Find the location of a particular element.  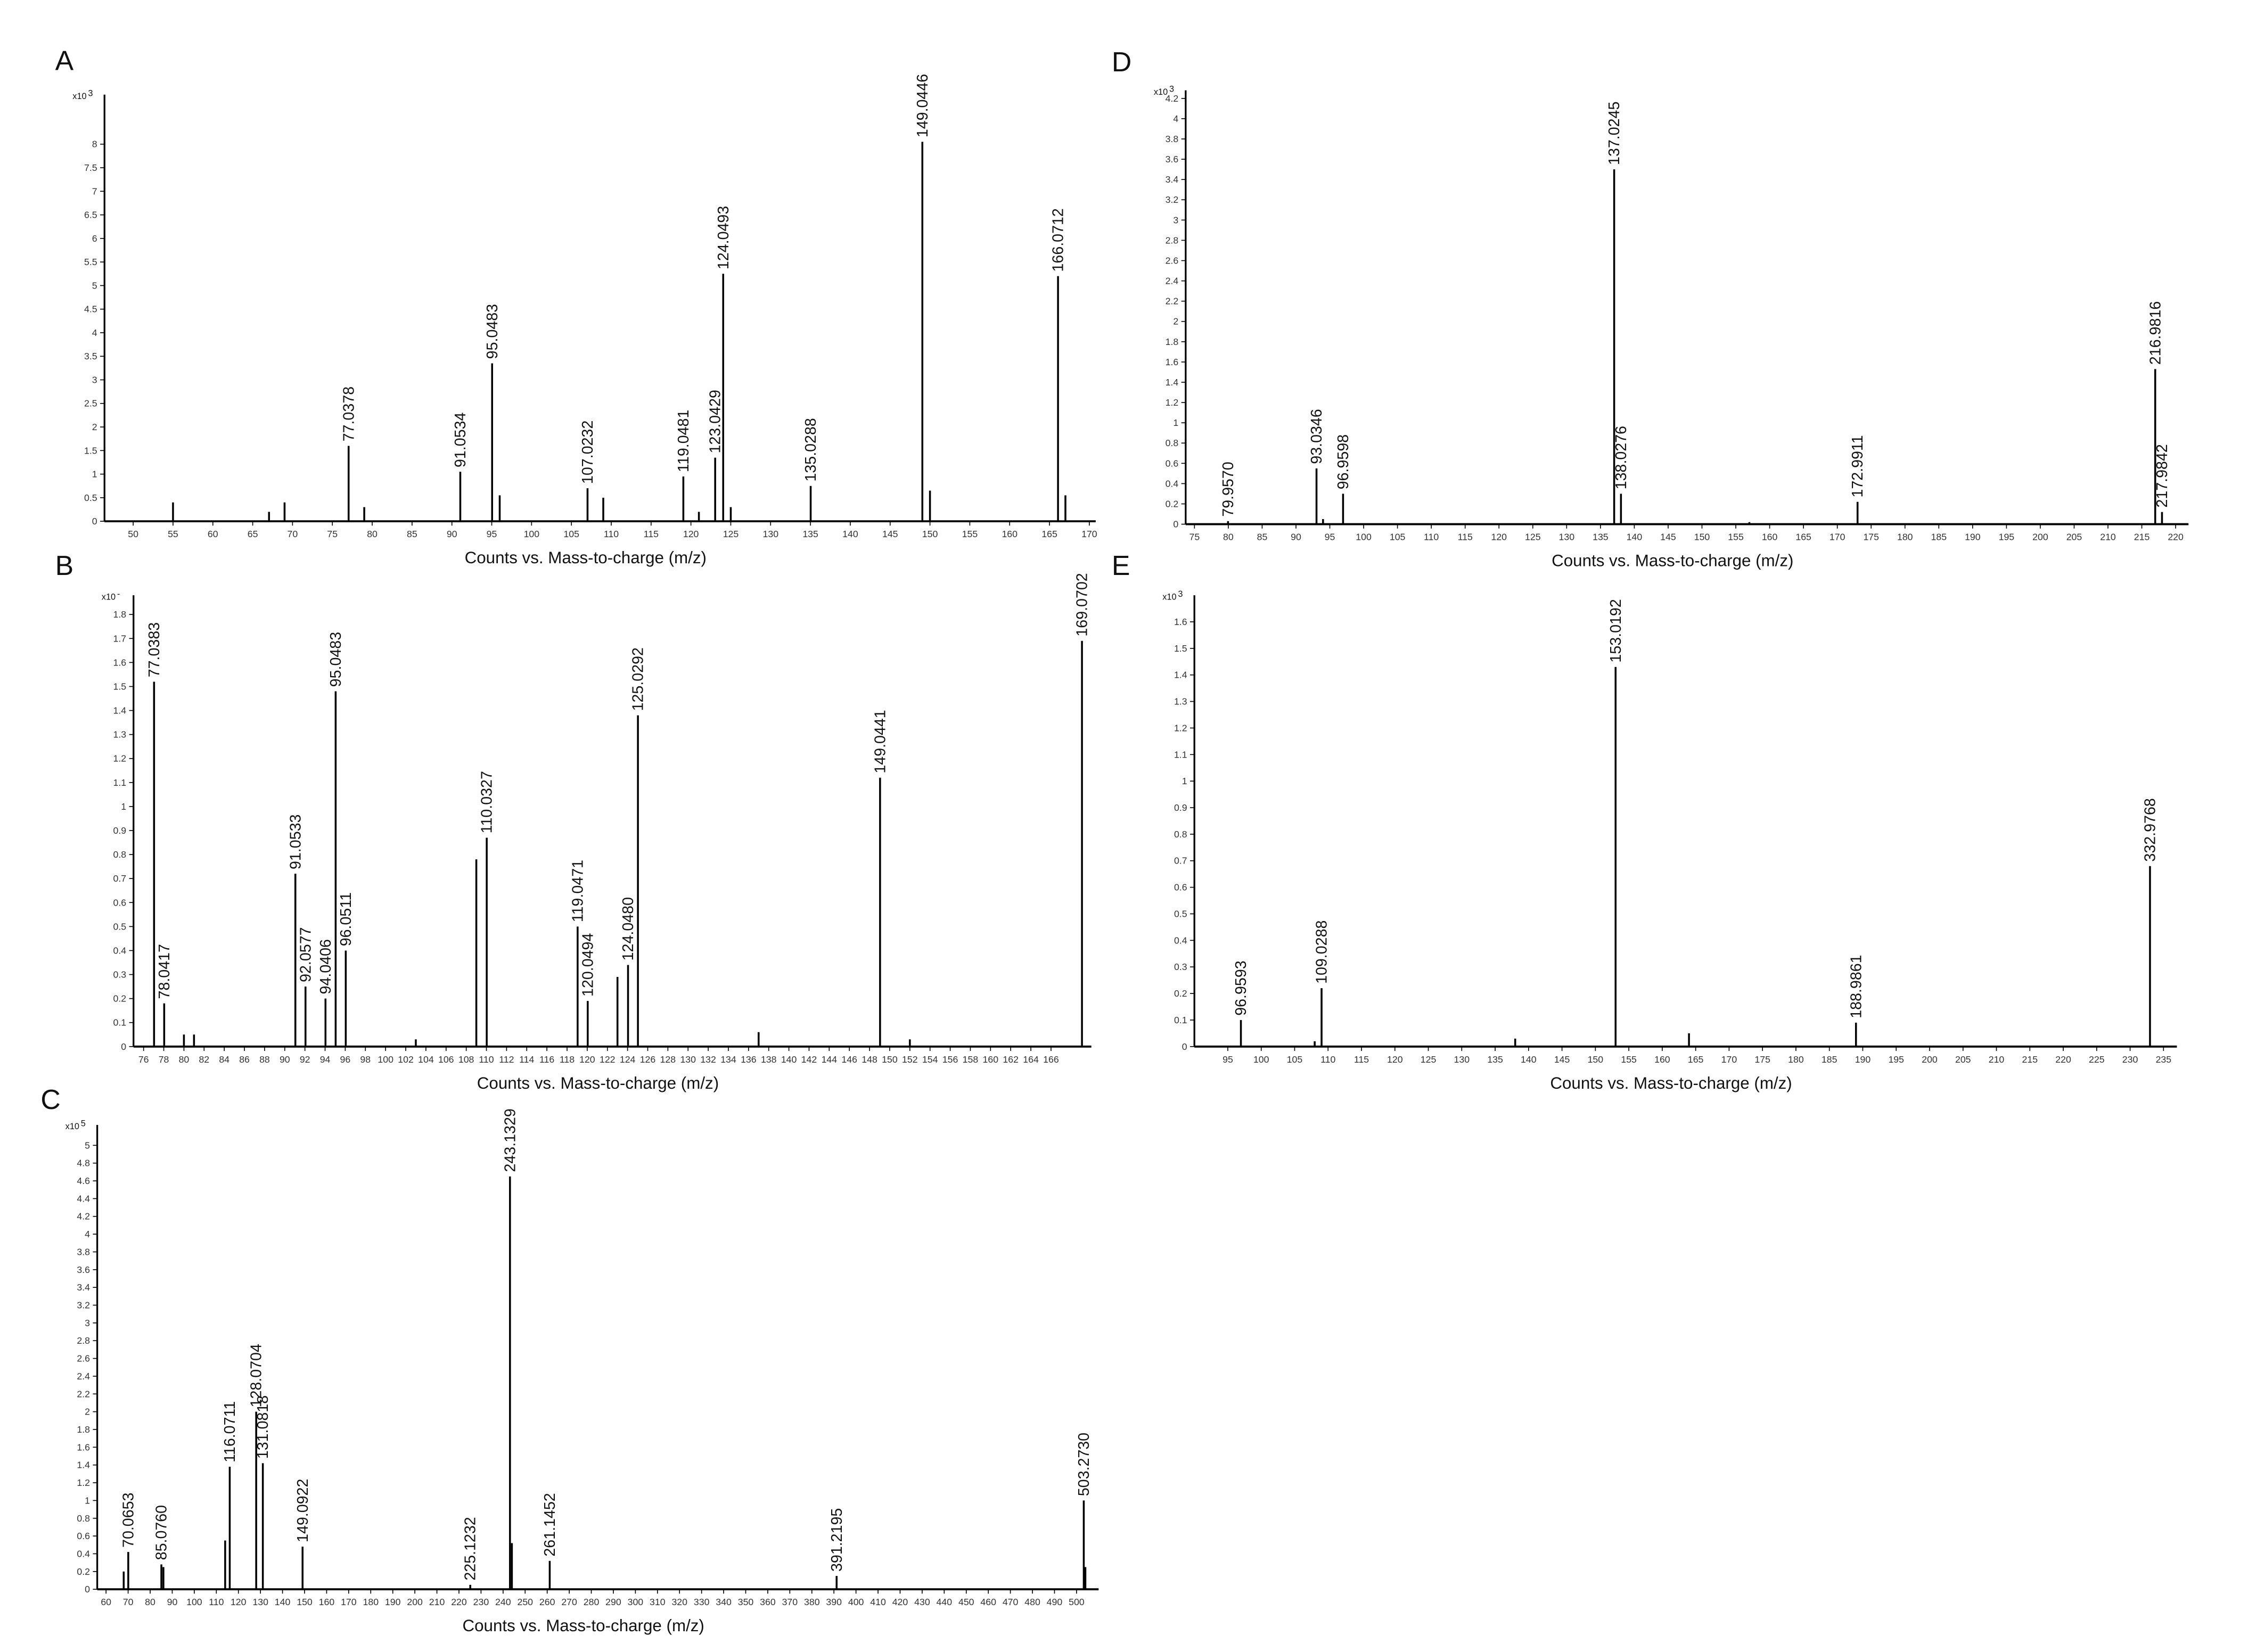

y-tick-label: 1.7 is located at coordinates (120, 639).